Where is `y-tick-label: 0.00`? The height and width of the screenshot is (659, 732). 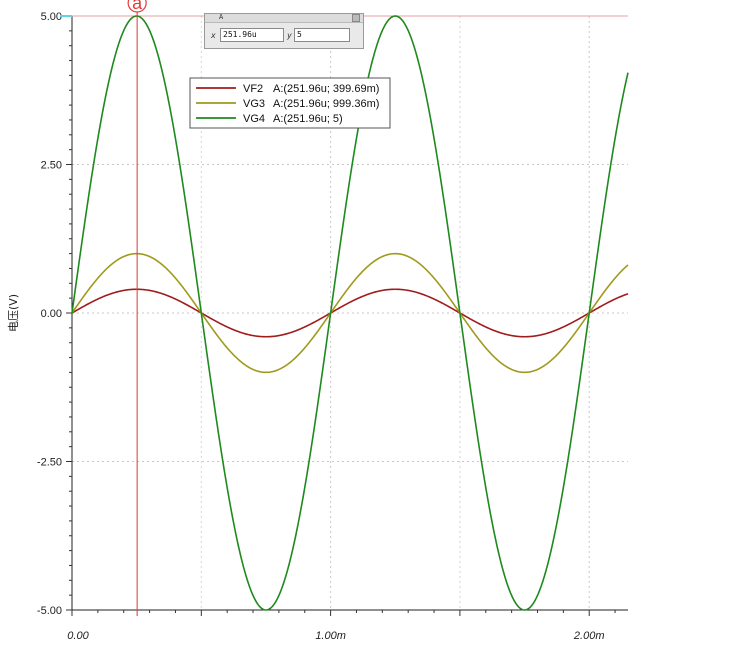 y-tick-label: 0.00 is located at coordinates (51, 314).